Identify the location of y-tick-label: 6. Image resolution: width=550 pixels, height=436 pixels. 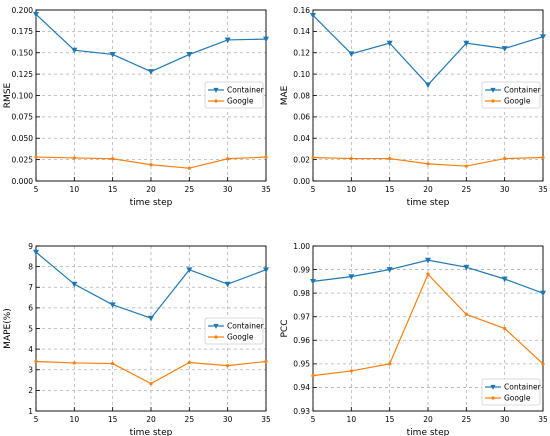
(30, 308).